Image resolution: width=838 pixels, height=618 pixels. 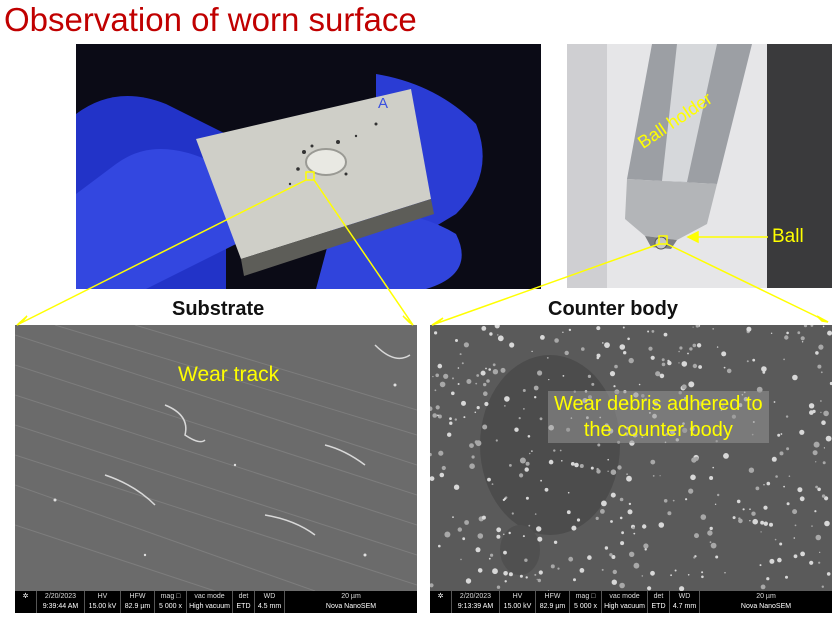 What do you see at coordinates (613, 309) in the screenshot?
I see `counter-body-caption: Counter body` at bounding box center [613, 309].